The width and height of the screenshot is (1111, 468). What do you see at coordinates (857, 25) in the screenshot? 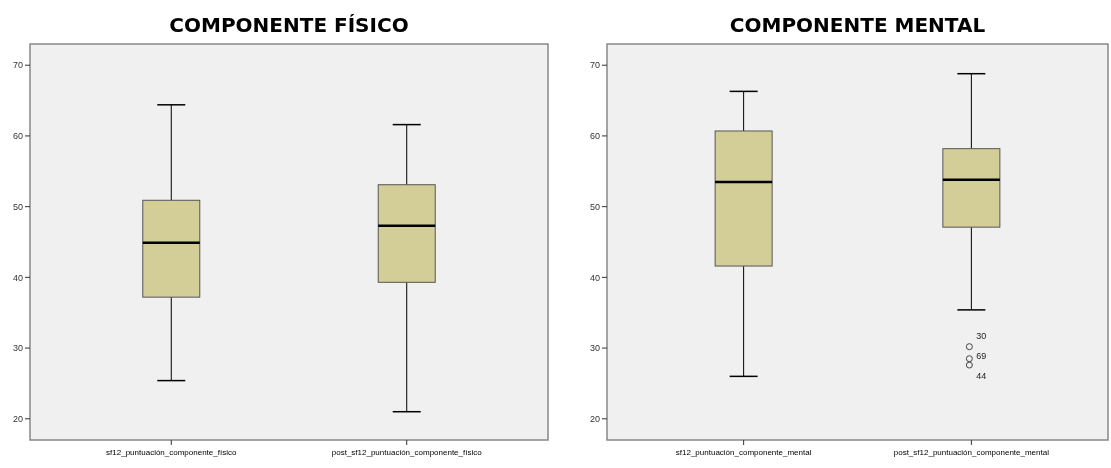
I see `chart-title: COMPONENTE MENTAL` at bounding box center [857, 25].